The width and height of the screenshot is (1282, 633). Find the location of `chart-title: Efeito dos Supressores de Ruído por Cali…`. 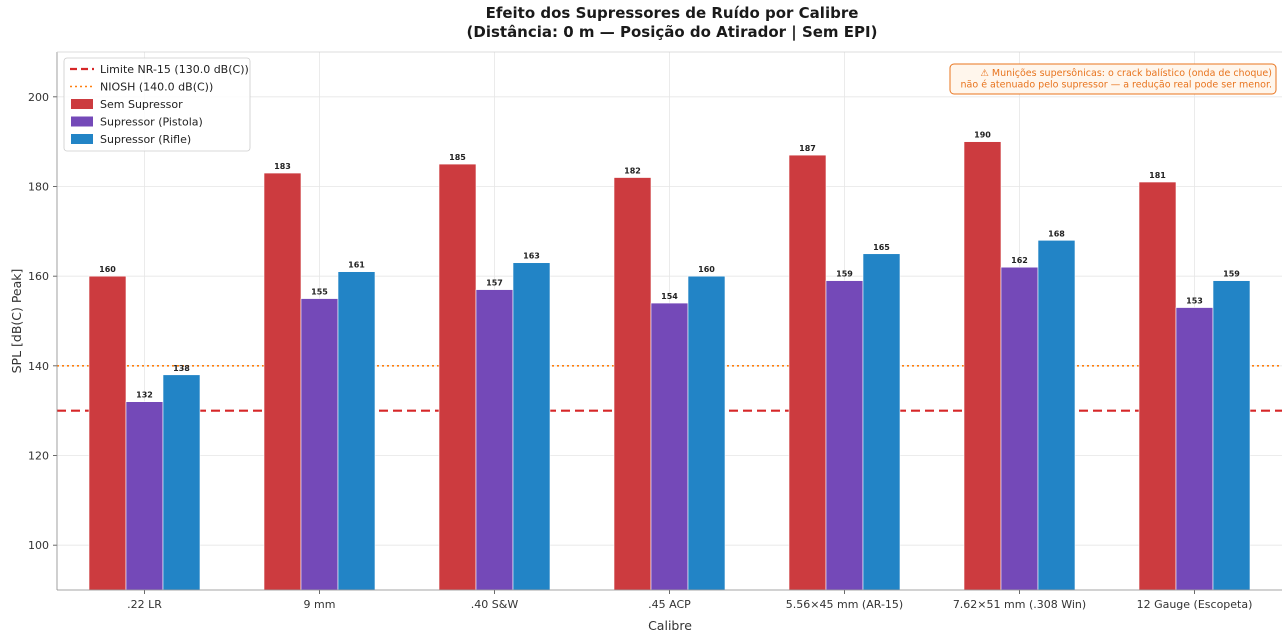

chart-title: Efeito dos Supressores de Ruído por Cali… is located at coordinates (672, 13).